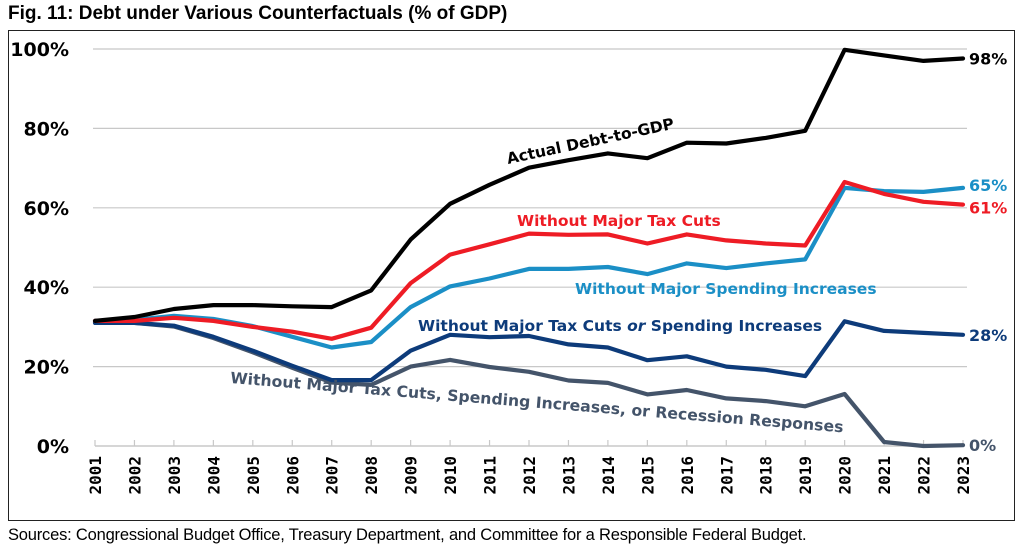 This screenshot has width=1024, height=552. What do you see at coordinates (963, 475) in the screenshot?
I see `x-tick-label: 2023` at bounding box center [963, 475].